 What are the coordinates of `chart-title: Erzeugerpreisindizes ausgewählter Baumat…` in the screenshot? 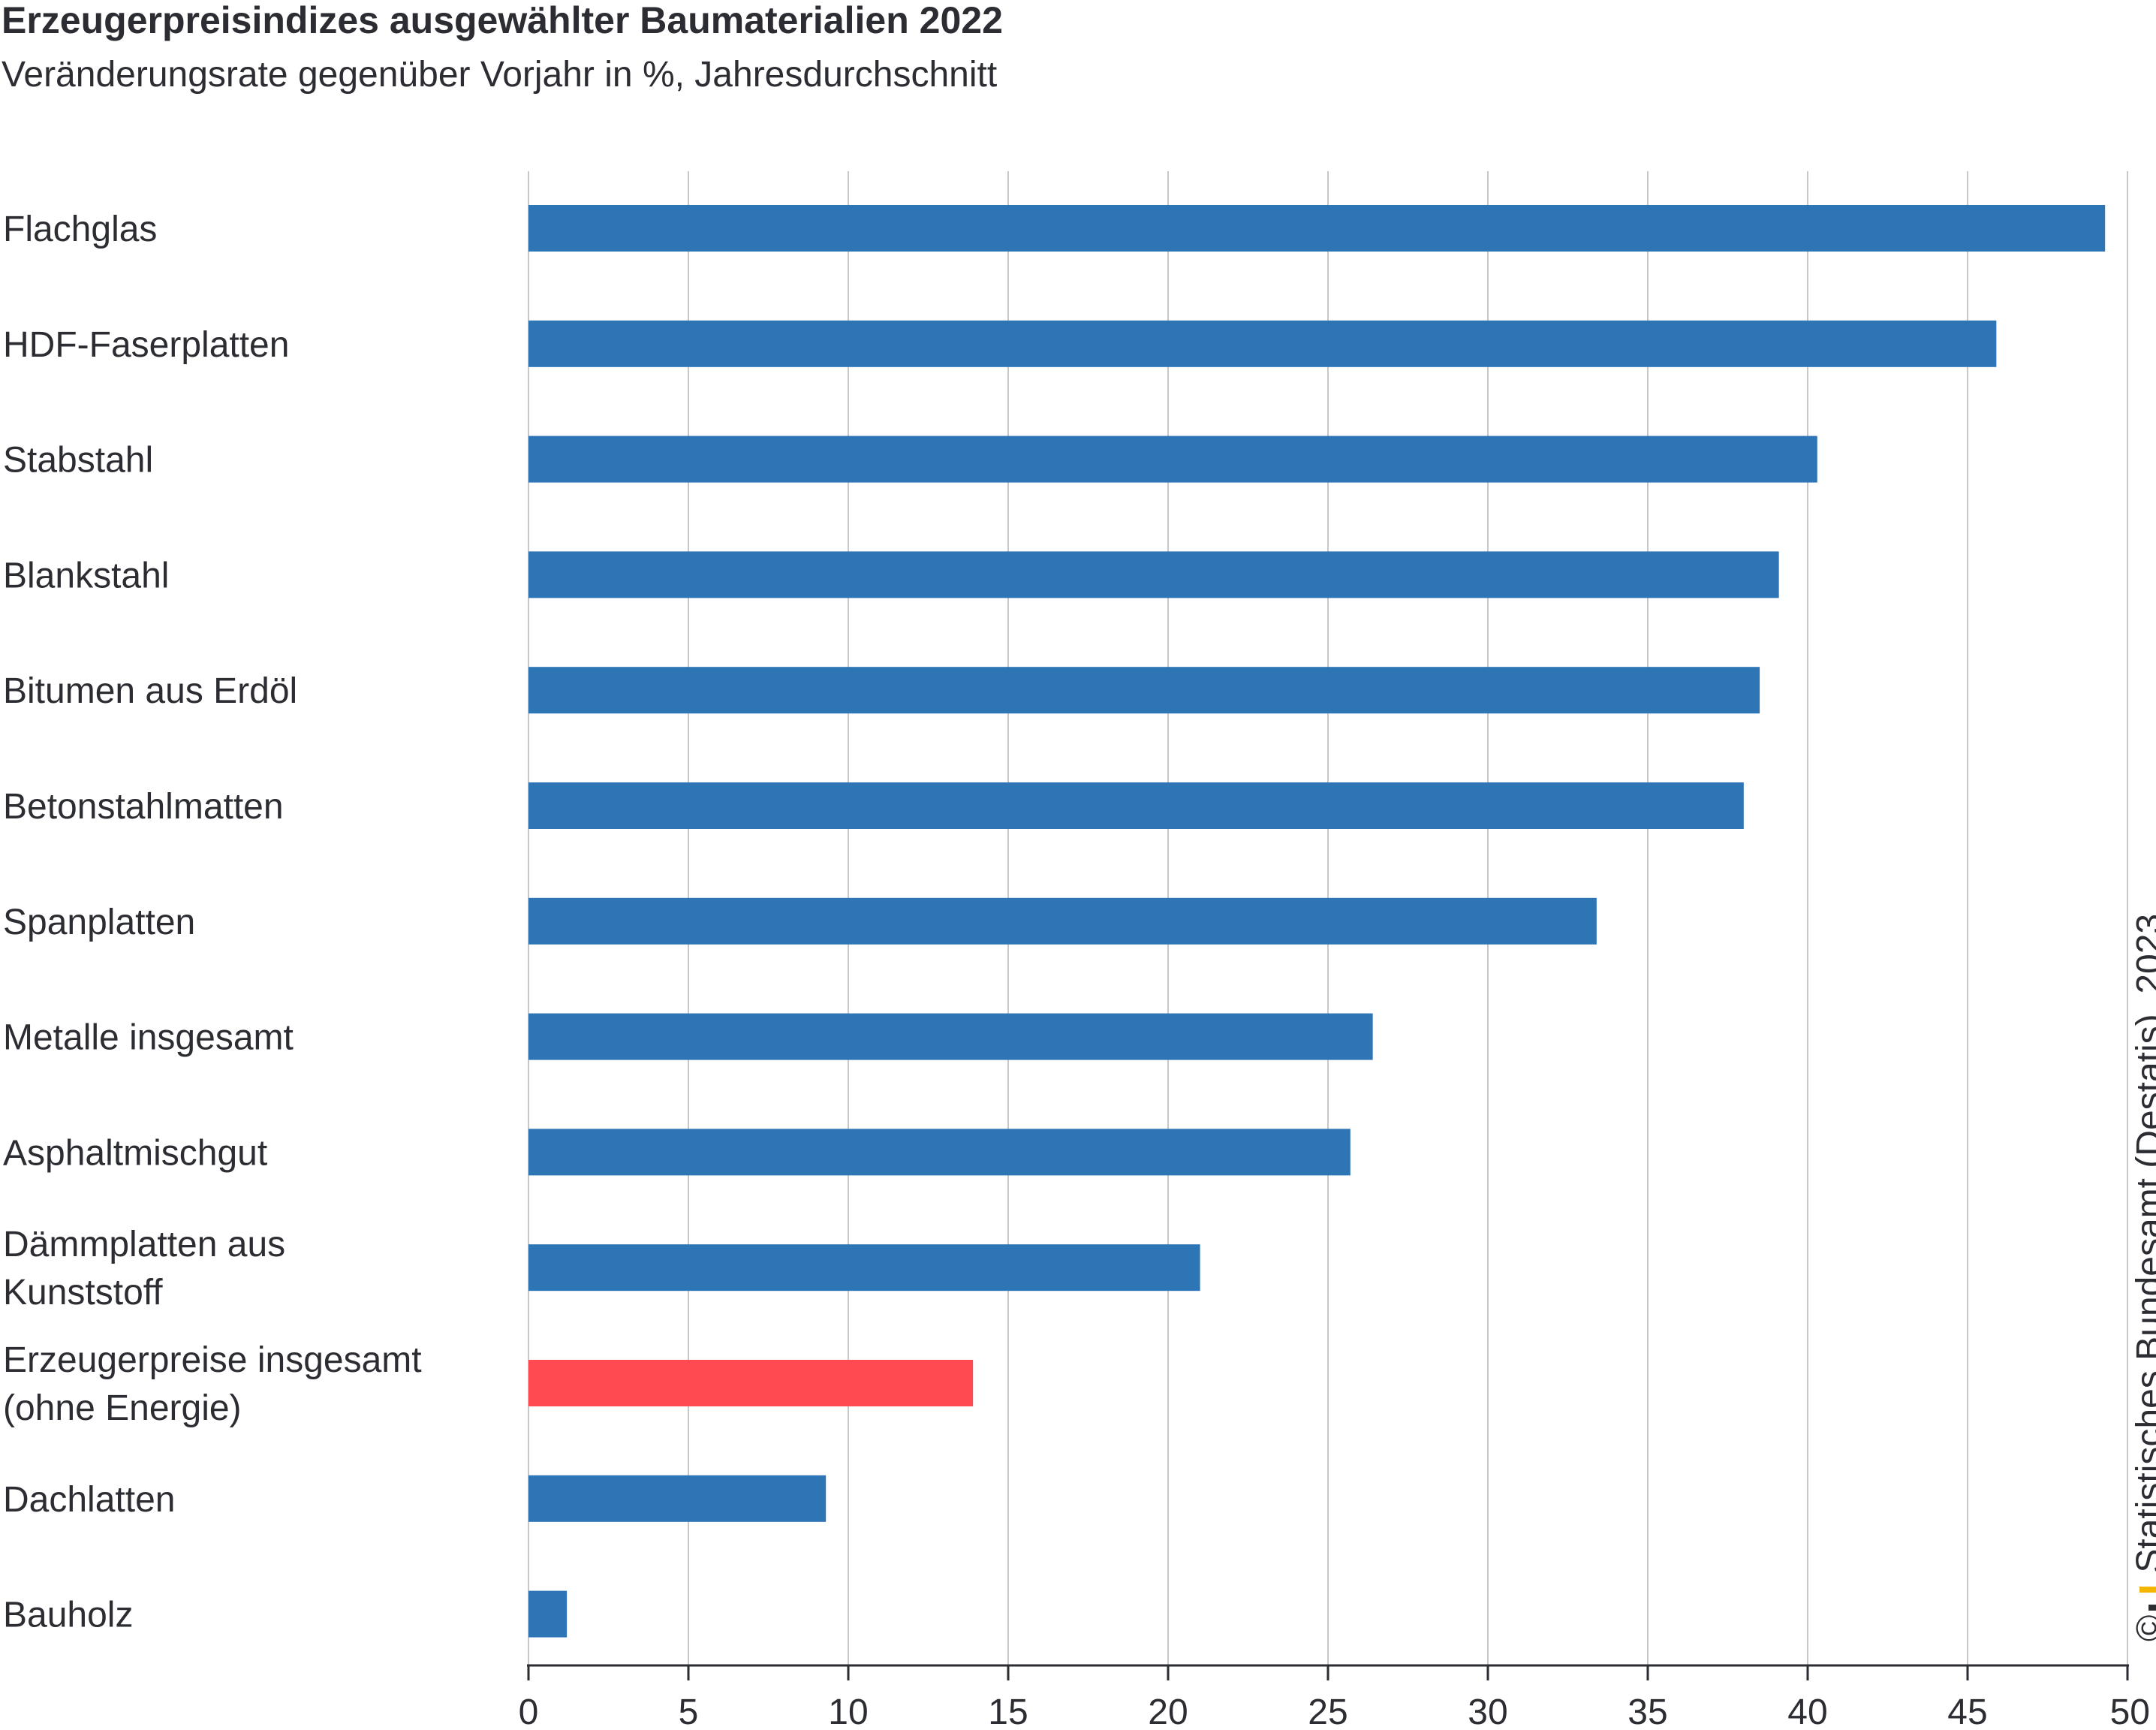 It's located at (502, 20).